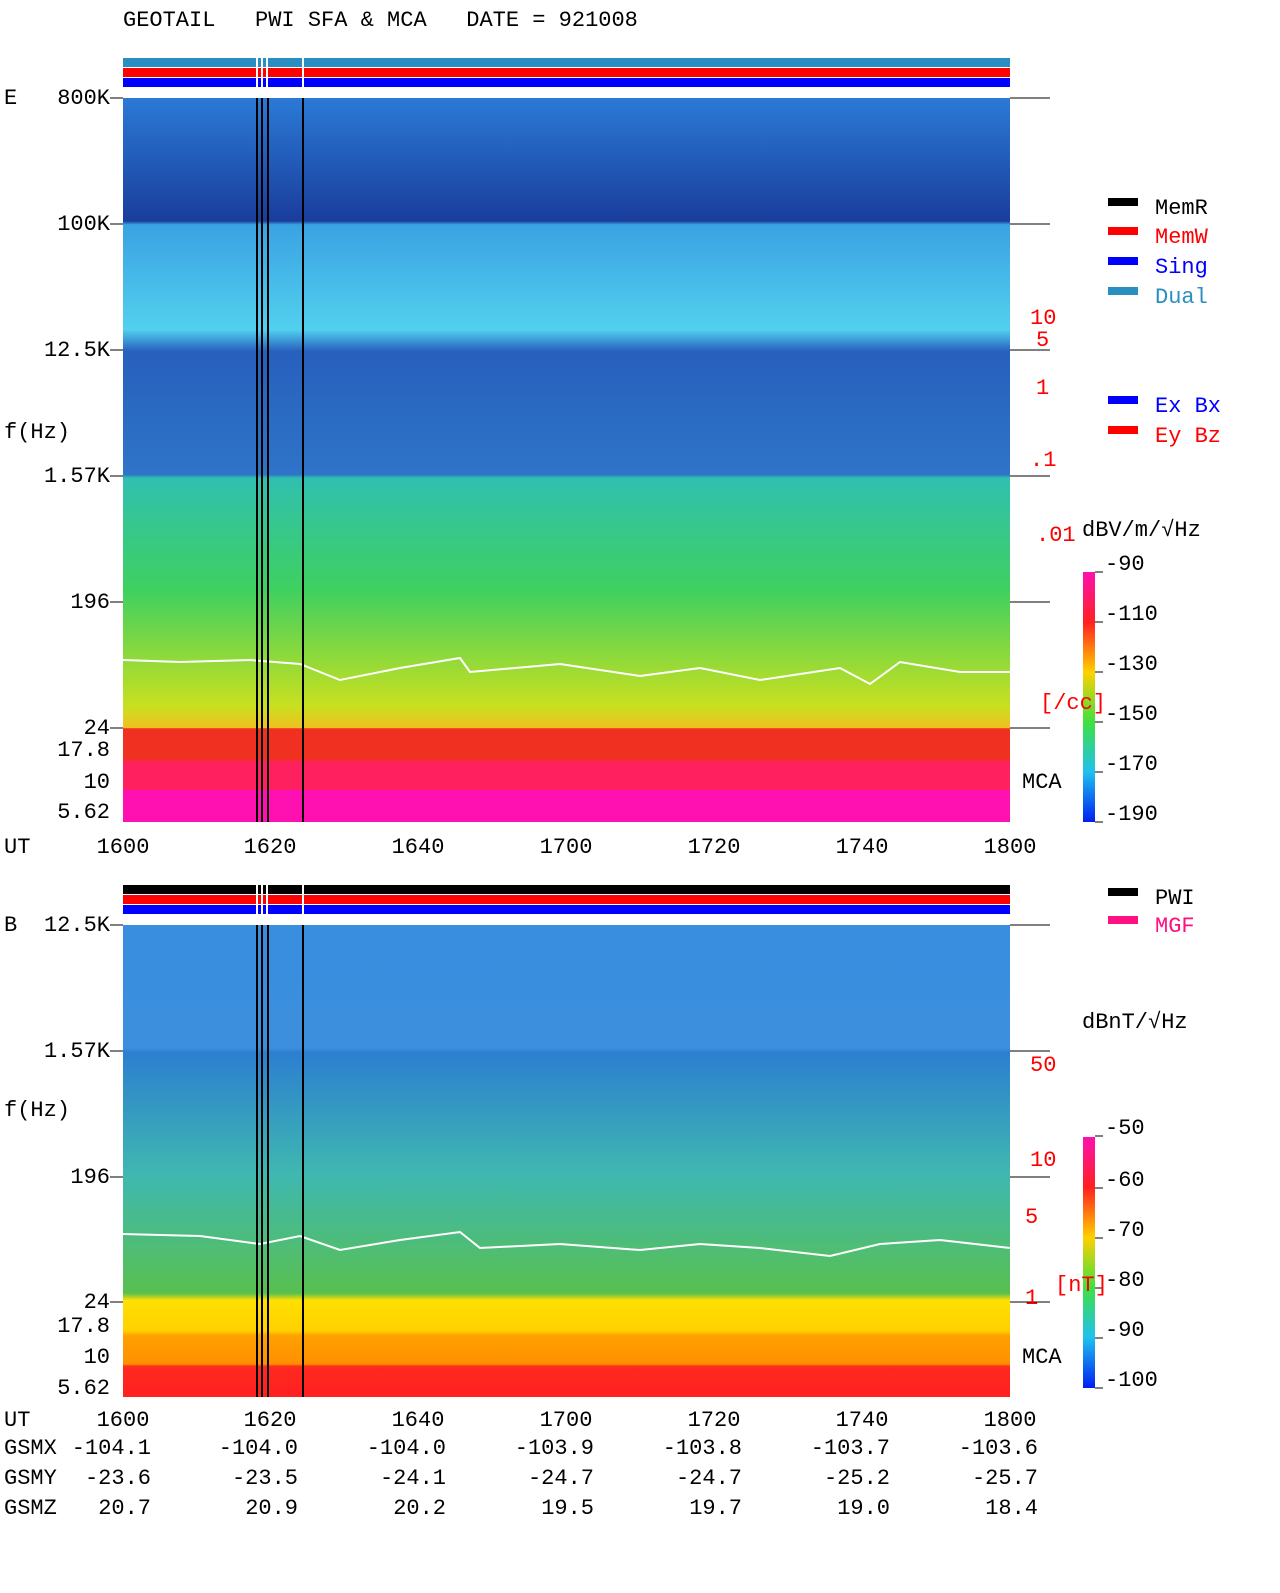  What do you see at coordinates (1011, 1508) in the screenshot?
I see `orbit-value: 18.4` at bounding box center [1011, 1508].